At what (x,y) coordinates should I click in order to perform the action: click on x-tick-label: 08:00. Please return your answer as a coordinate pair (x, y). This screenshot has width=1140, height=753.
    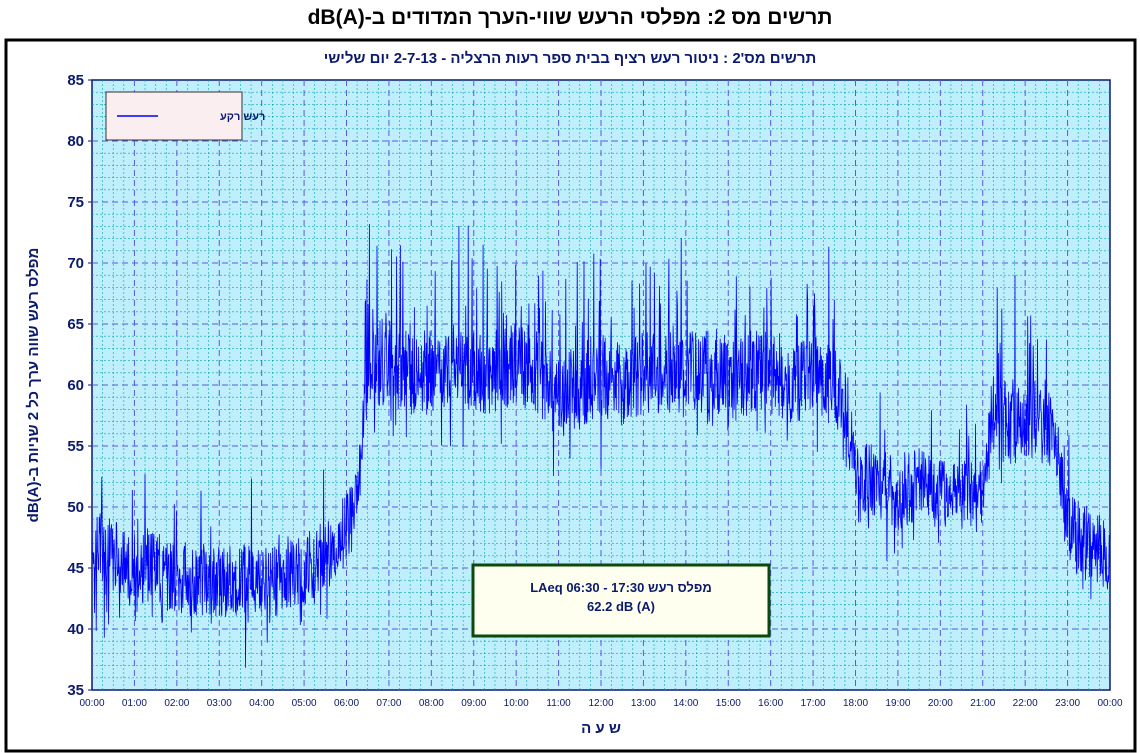
    Looking at the image, I should click on (431, 703).